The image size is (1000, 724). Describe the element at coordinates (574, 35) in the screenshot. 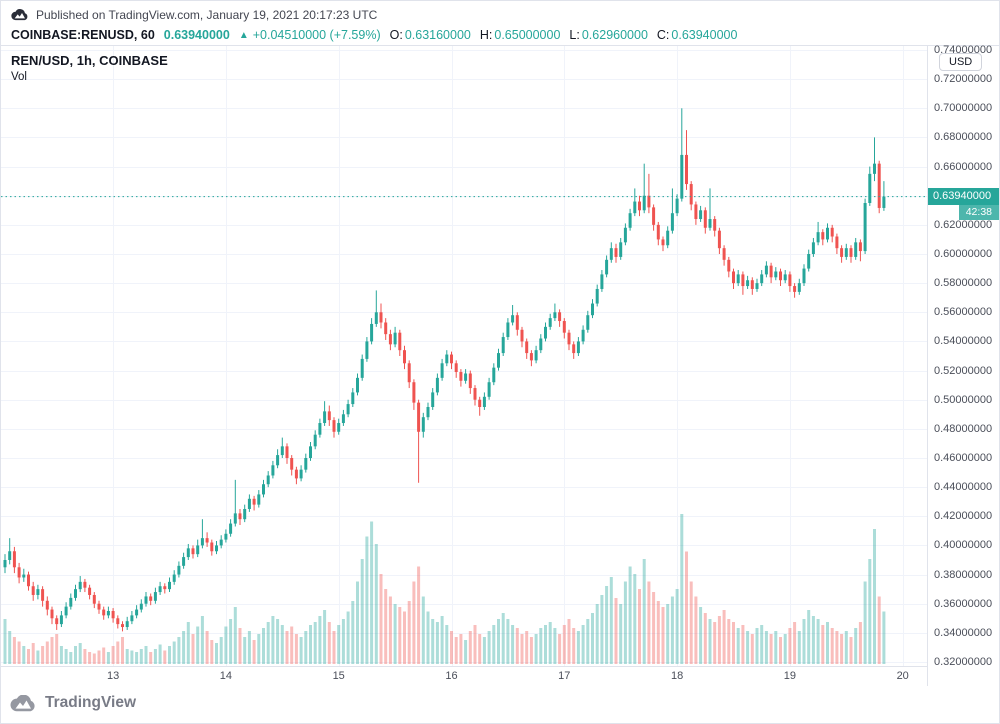

I see `low-label: L:` at that location.